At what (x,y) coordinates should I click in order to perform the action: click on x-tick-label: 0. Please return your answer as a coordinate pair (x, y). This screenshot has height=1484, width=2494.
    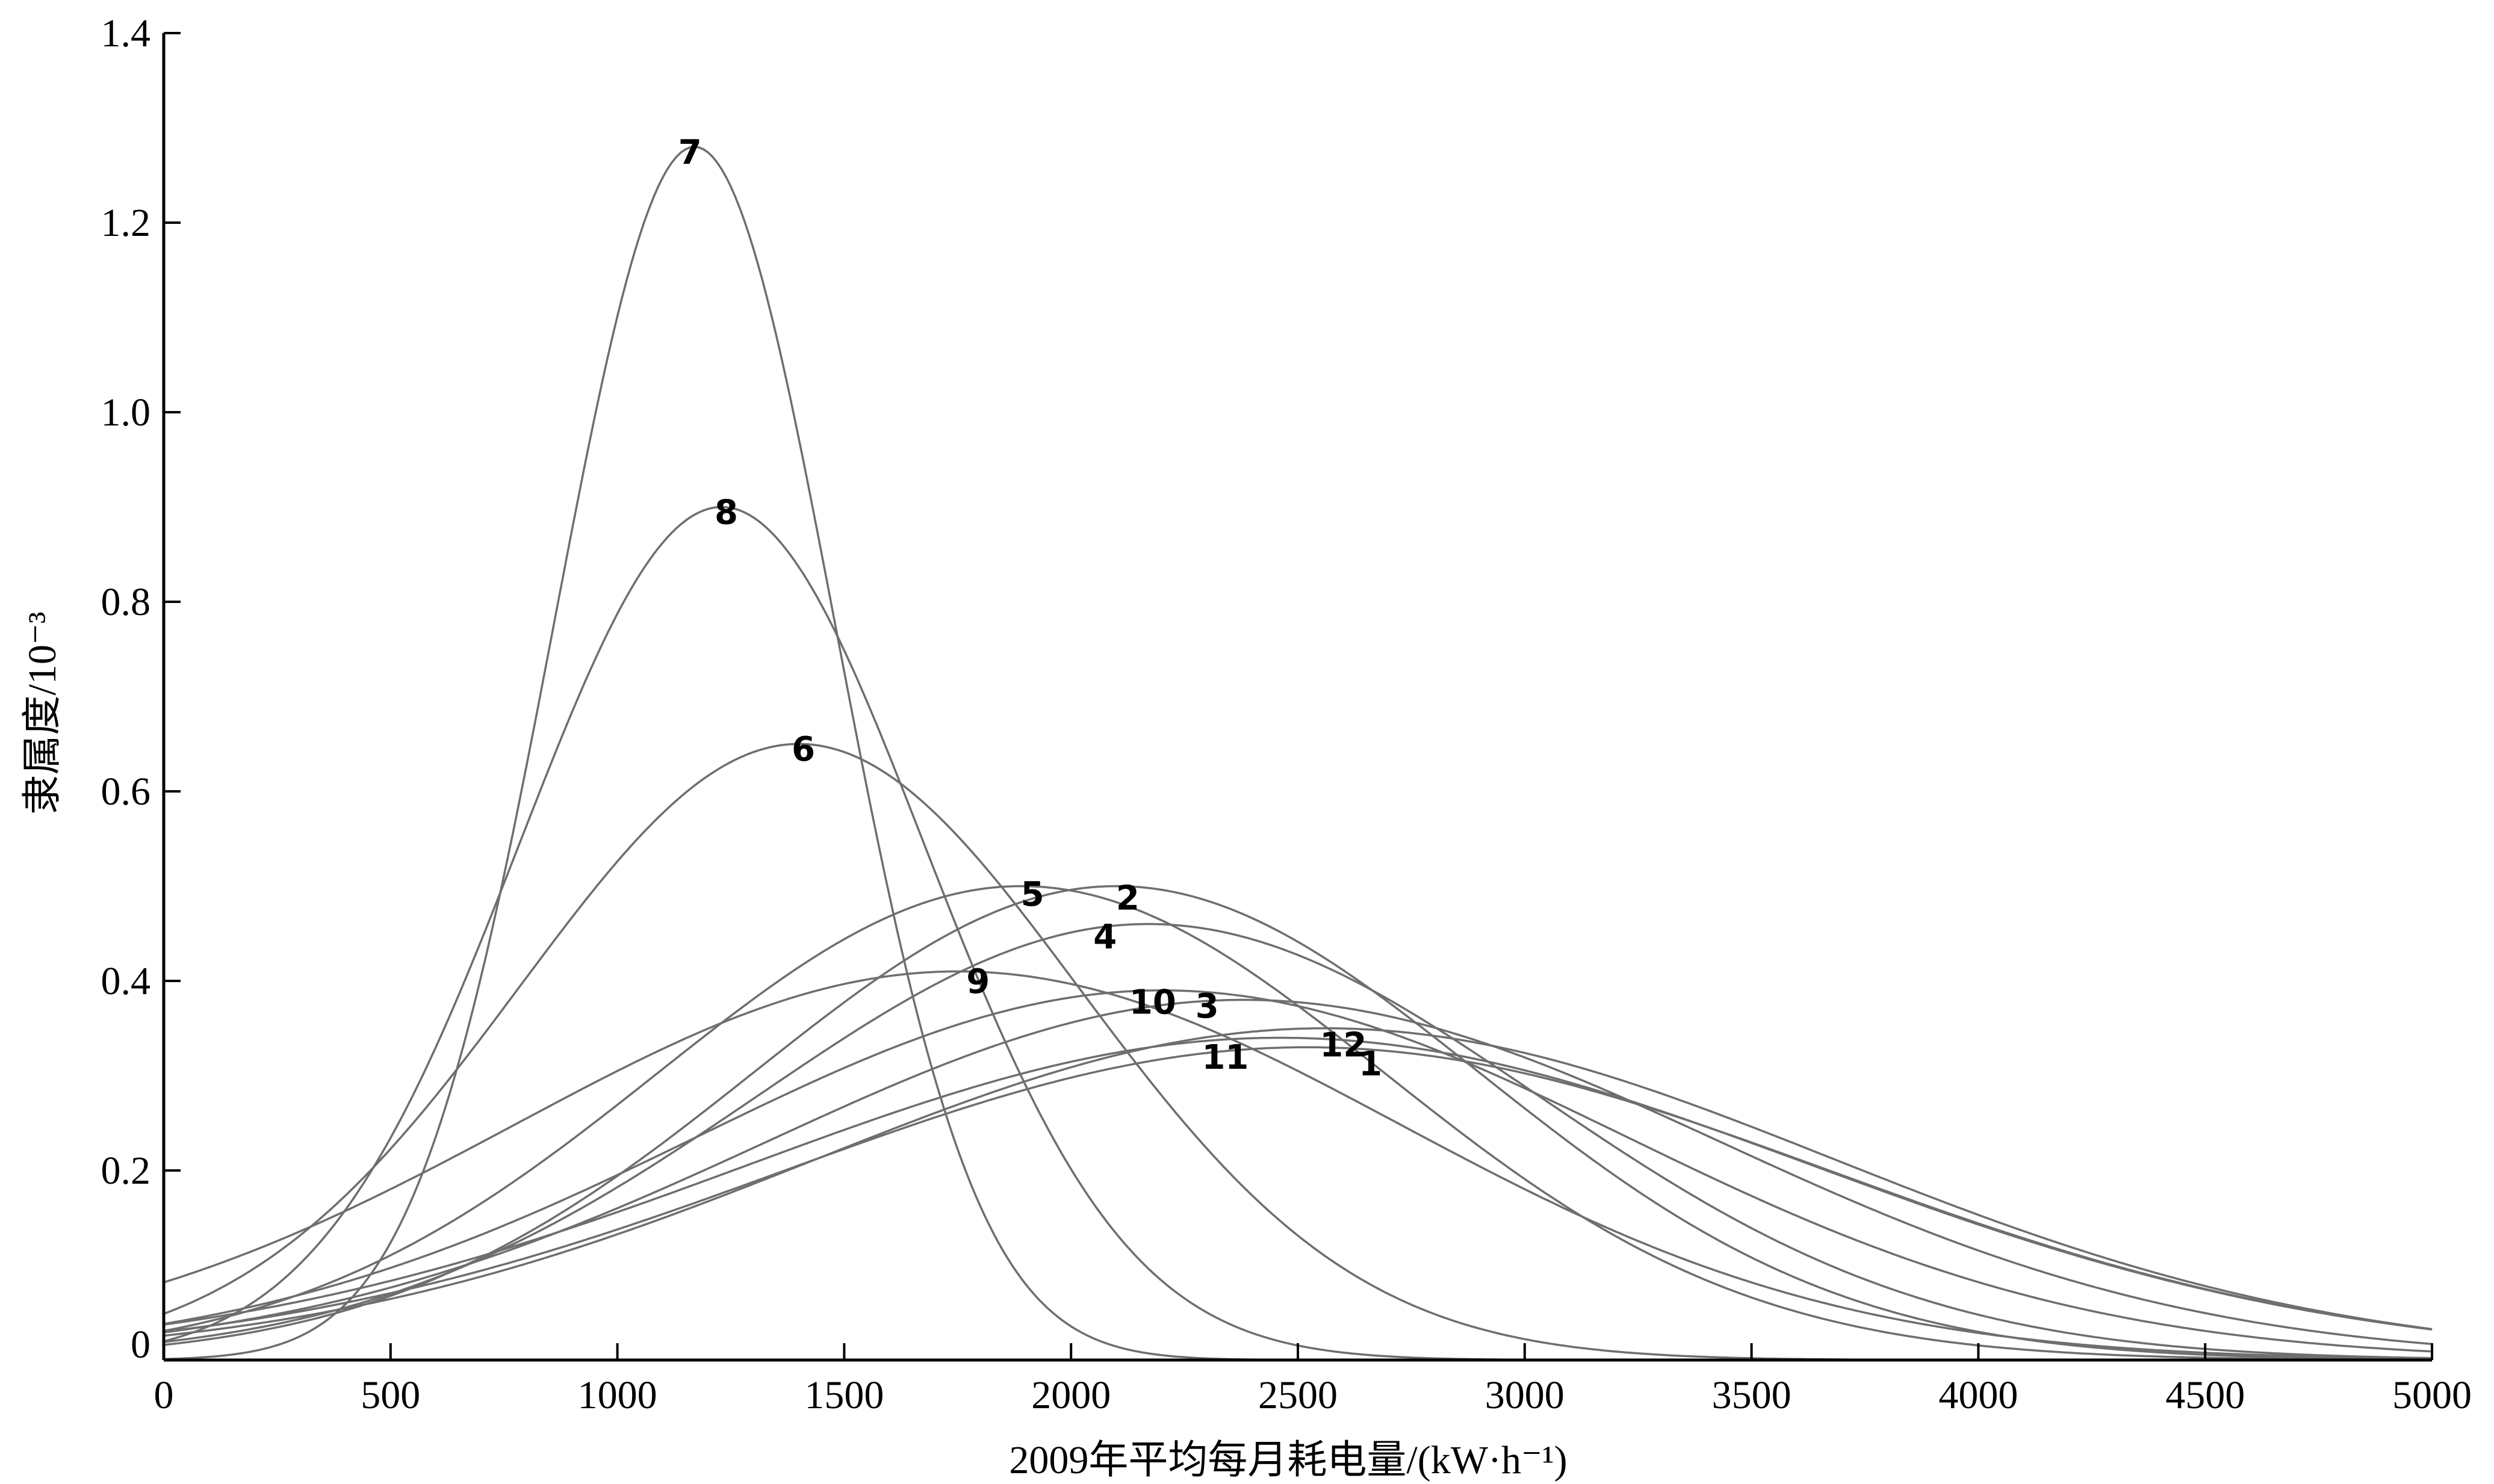
    Looking at the image, I should click on (164, 1395).